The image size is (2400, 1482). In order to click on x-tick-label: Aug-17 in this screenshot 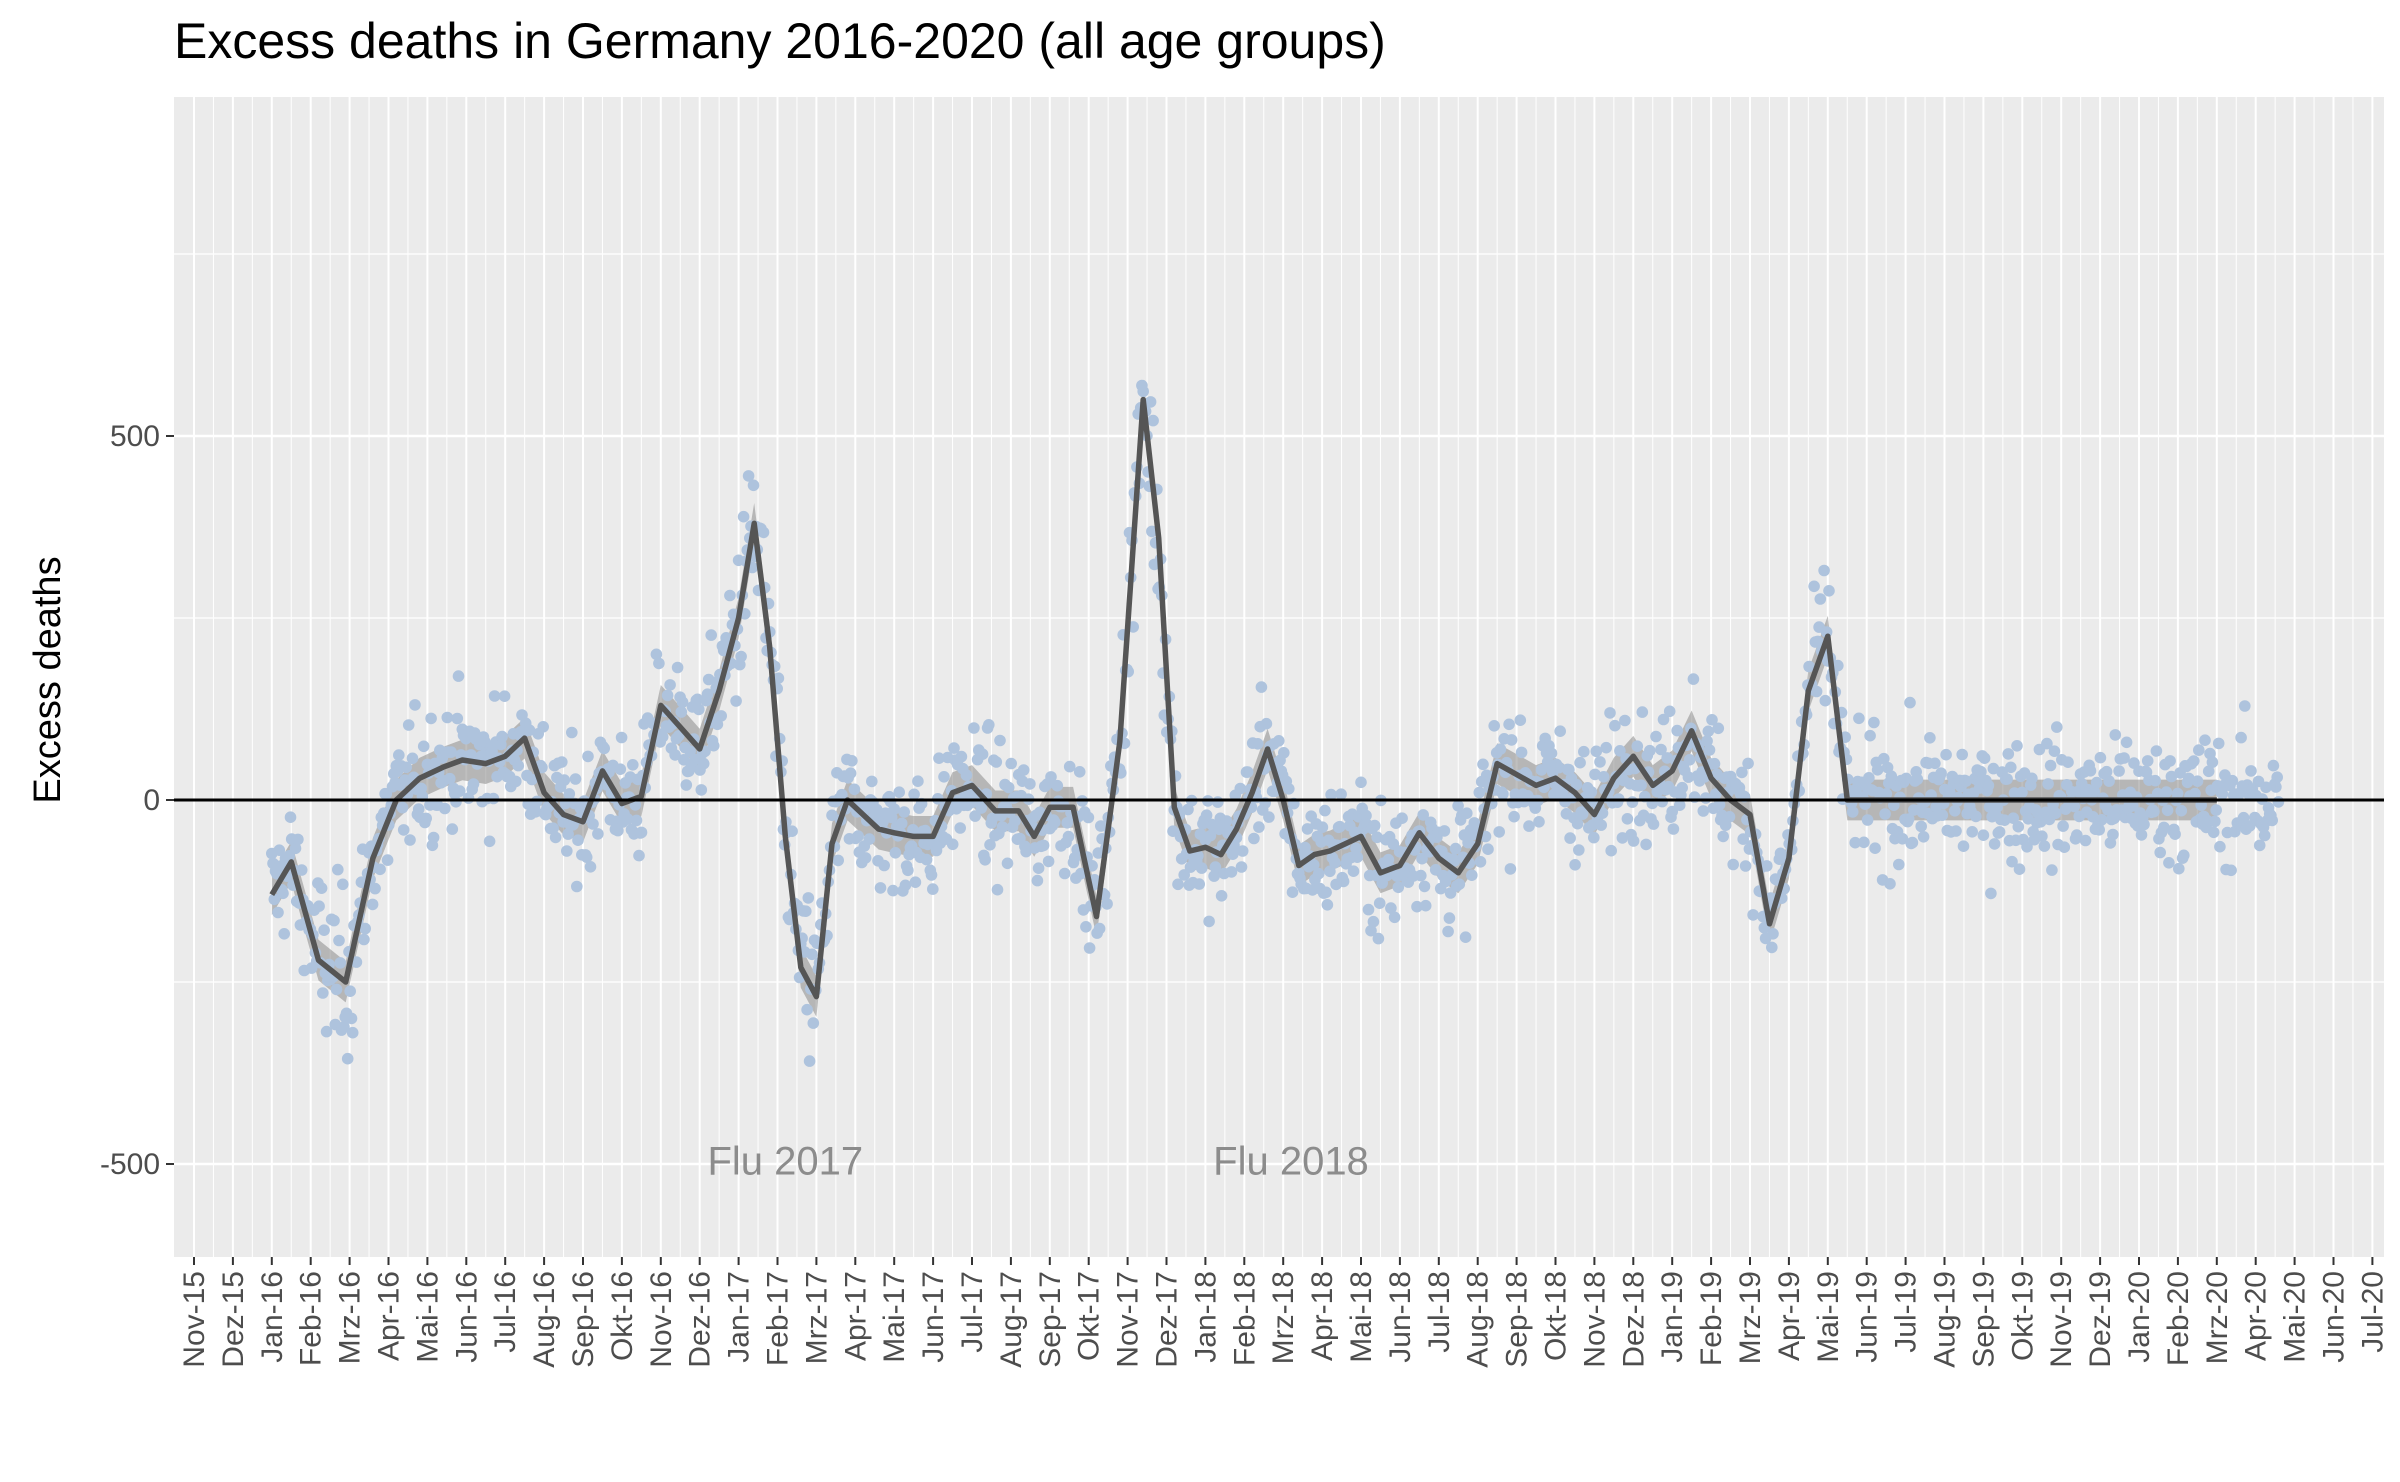, I will do `click(1011, 1319)`.